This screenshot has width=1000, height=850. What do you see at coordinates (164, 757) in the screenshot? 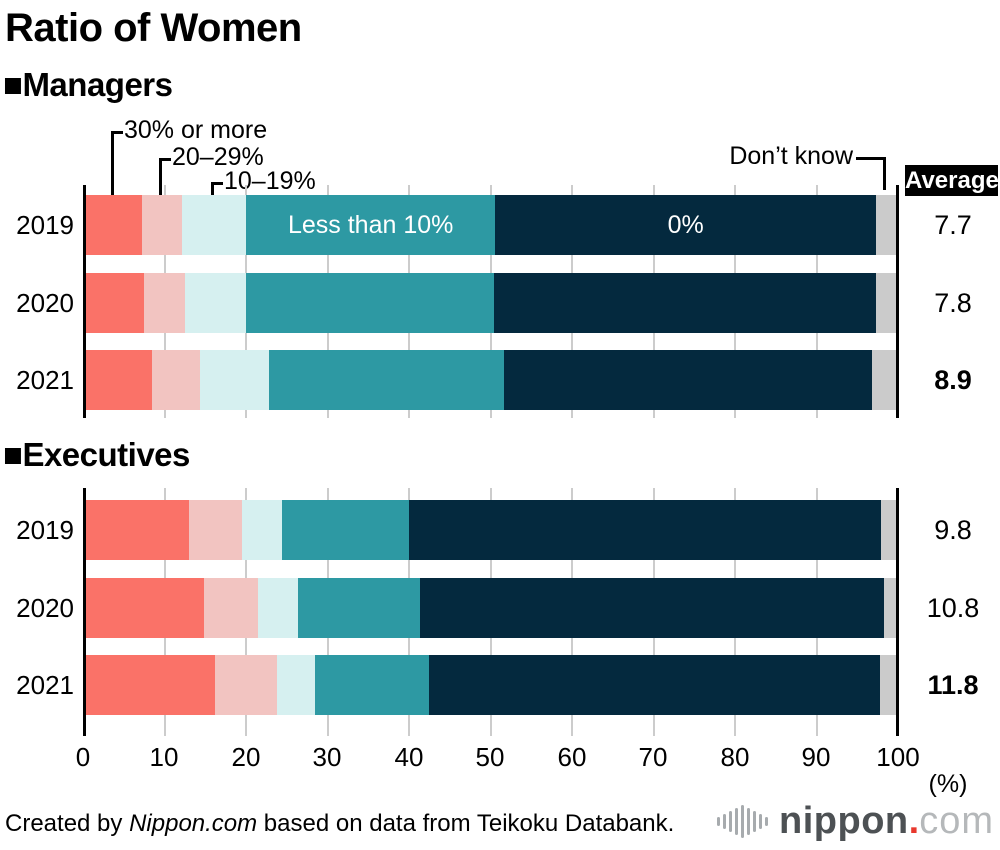
I see `x-tick: 10` at bounding box center [164, 757].